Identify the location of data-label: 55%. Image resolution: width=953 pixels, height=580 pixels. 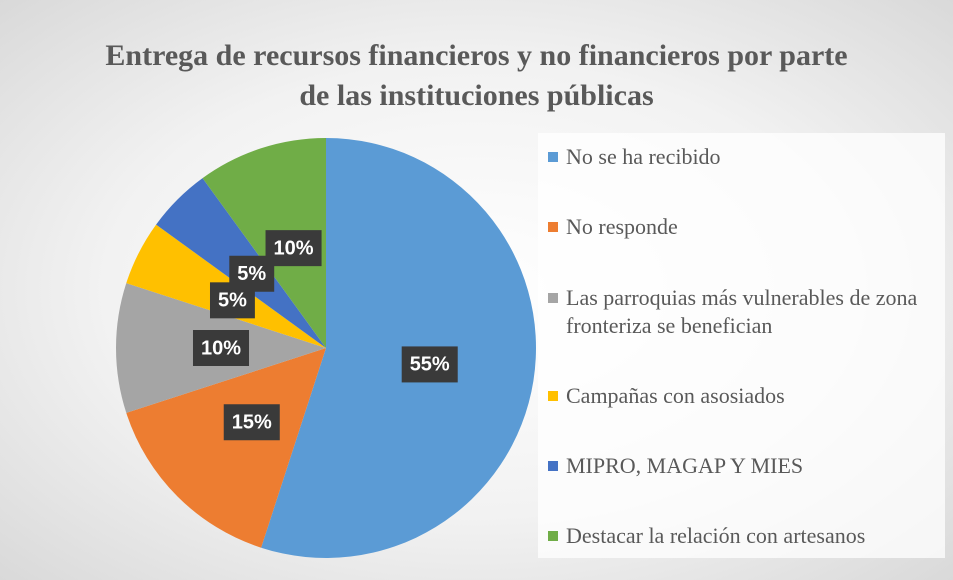
(429, 364).